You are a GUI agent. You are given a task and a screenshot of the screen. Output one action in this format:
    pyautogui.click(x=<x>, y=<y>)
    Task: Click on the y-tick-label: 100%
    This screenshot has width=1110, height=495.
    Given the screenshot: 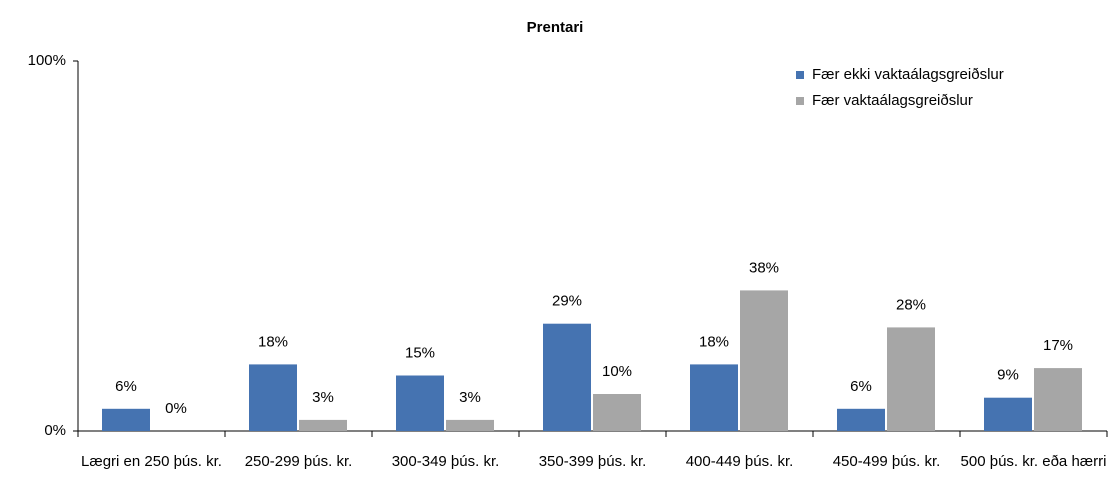 What is the action you would take?
    pyautogui.click(x=47, y=60)
    